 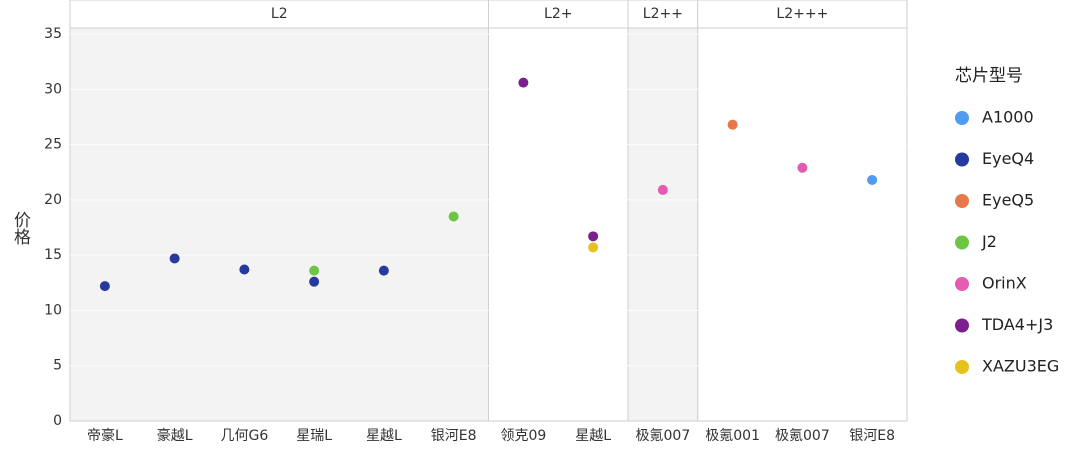 I want to click on y-tick-label: 0, so click(x=57, y=421).